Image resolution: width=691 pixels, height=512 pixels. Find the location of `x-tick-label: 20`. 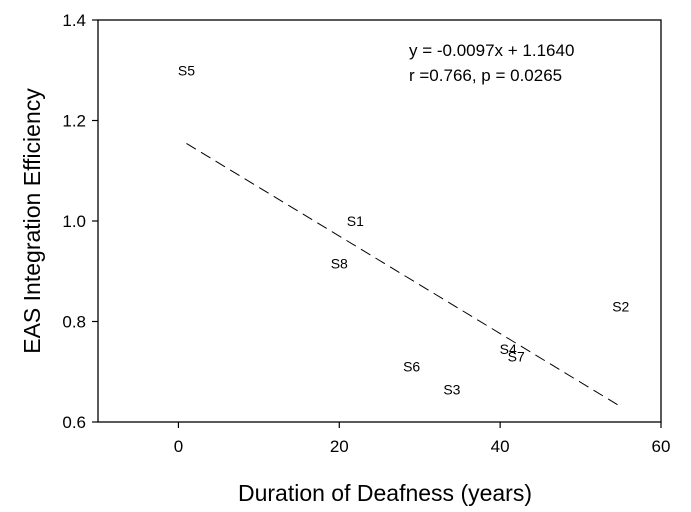

x-tick-label: 20 is located at coordinates (339, 446).